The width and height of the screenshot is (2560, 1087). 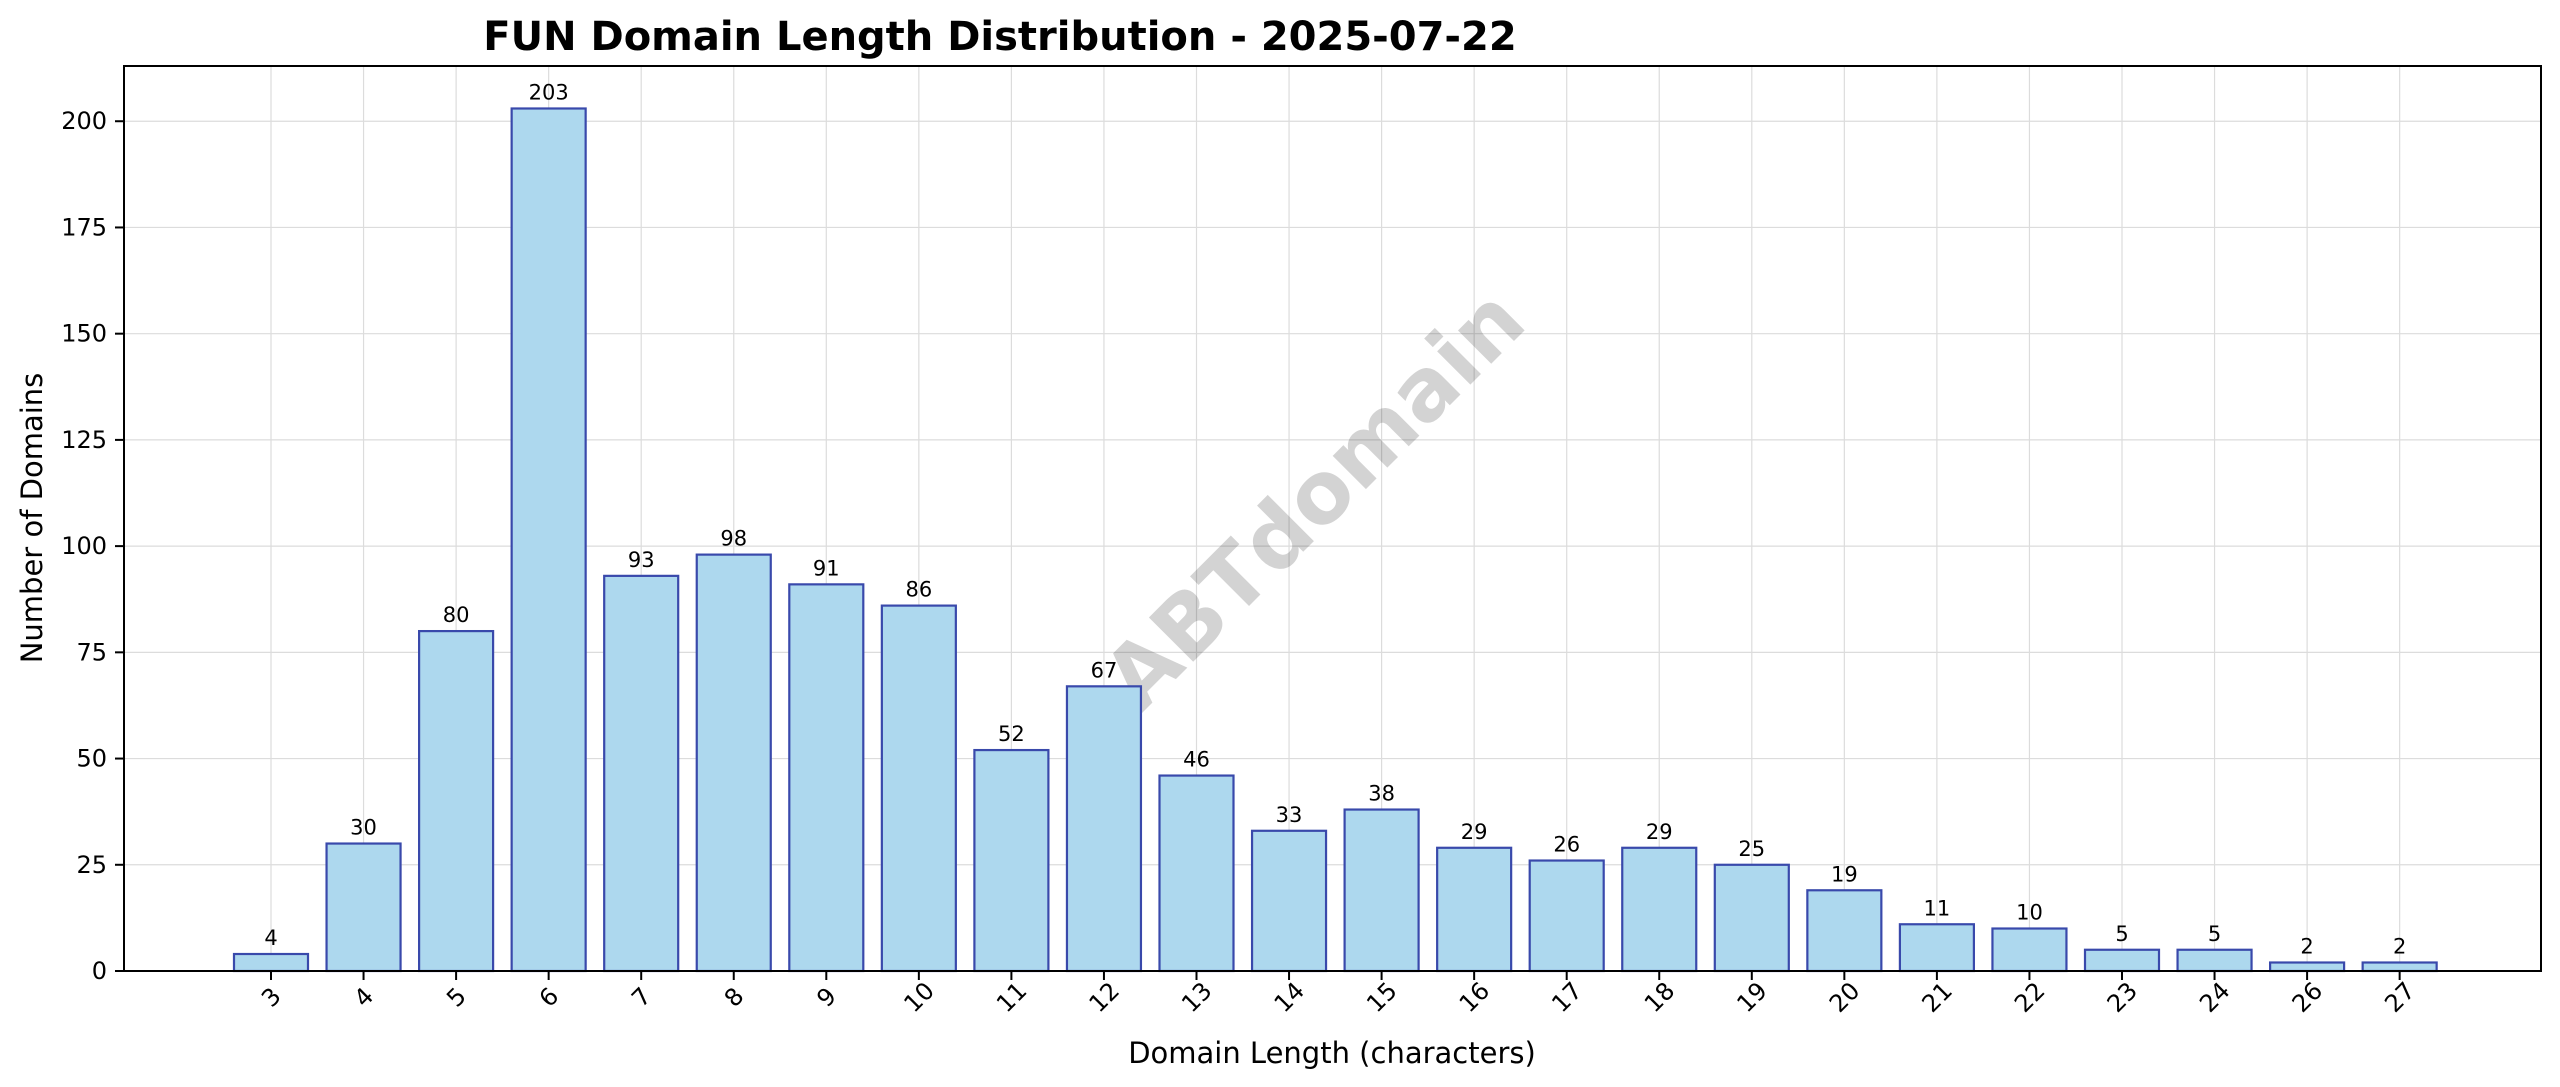 What do you see at coordinates (1381, 997) in the screenshot?
I see `x-tick-label: 15` at bounding box center [1381, 997].